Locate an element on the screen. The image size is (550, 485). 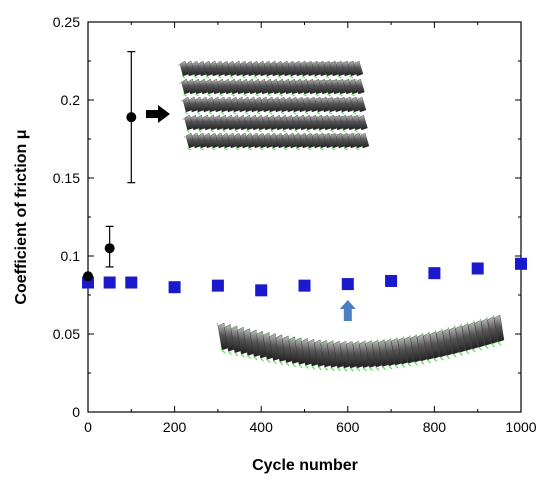
x-axis-title: Cycle number is located at coordinates (305, 465).